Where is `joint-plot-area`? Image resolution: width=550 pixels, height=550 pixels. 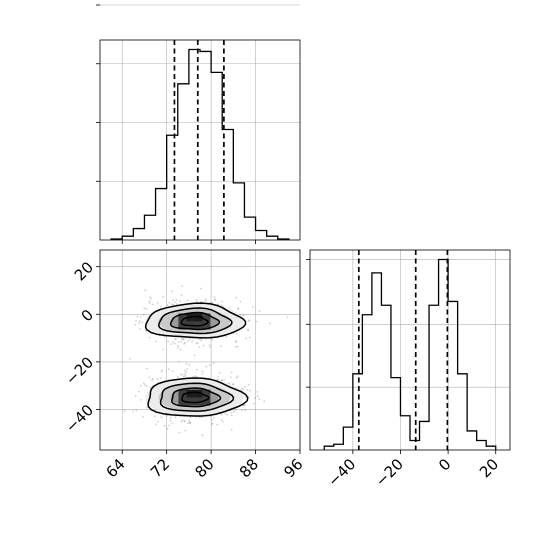 joint-plot-area is located at coordinates (195, 350).